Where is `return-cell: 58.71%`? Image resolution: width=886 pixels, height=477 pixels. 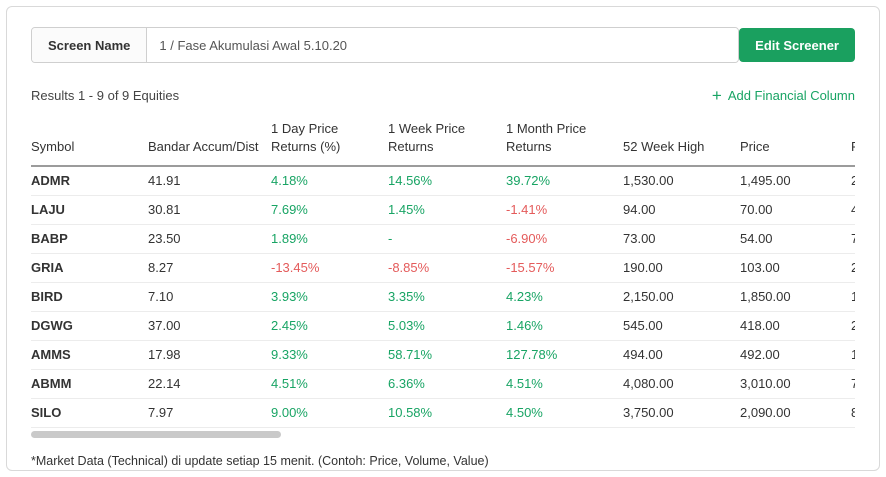 return-cell: 58.71% is located at coordinates (447, 355).